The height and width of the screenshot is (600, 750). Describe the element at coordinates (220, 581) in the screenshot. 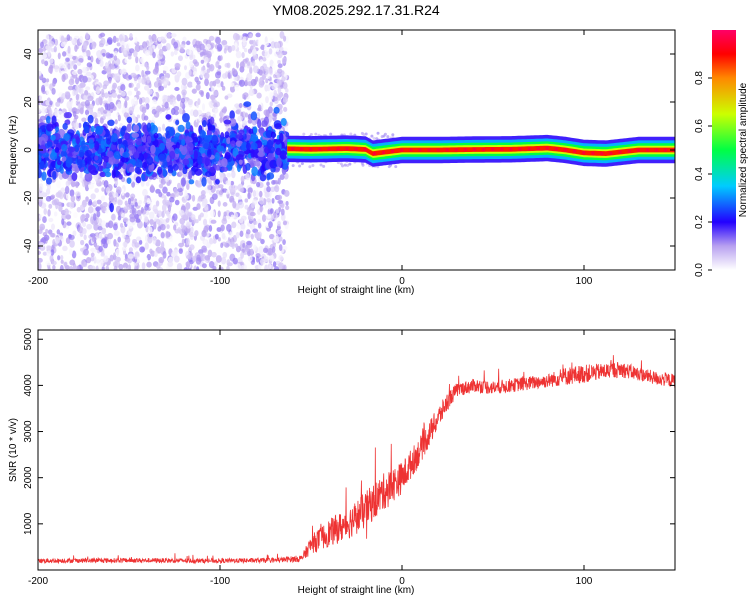

I see `snr-x-tick-label: -100` at that location.